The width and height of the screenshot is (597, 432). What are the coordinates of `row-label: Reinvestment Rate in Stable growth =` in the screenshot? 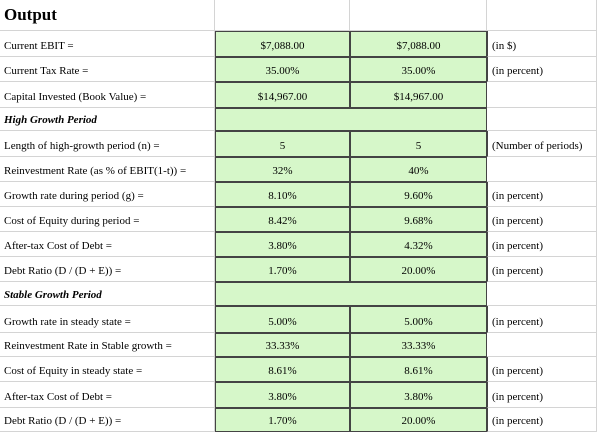 It's located at (107, 345).